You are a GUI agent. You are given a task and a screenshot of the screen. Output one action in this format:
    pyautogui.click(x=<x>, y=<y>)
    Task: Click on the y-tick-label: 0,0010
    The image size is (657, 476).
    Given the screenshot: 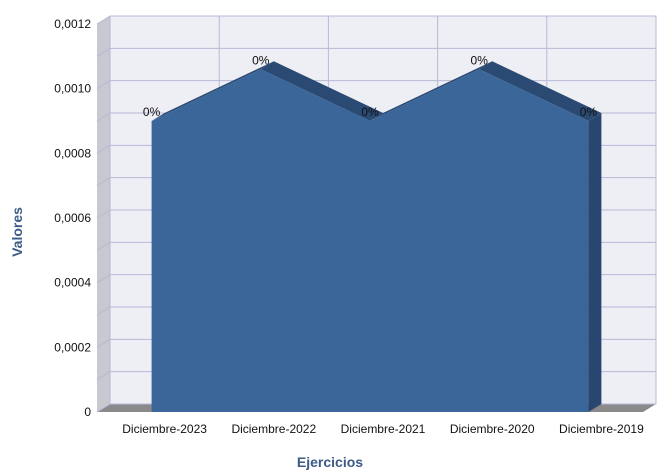 What is the action you would take?
    pyautogui.click(x=72, y=89)
    